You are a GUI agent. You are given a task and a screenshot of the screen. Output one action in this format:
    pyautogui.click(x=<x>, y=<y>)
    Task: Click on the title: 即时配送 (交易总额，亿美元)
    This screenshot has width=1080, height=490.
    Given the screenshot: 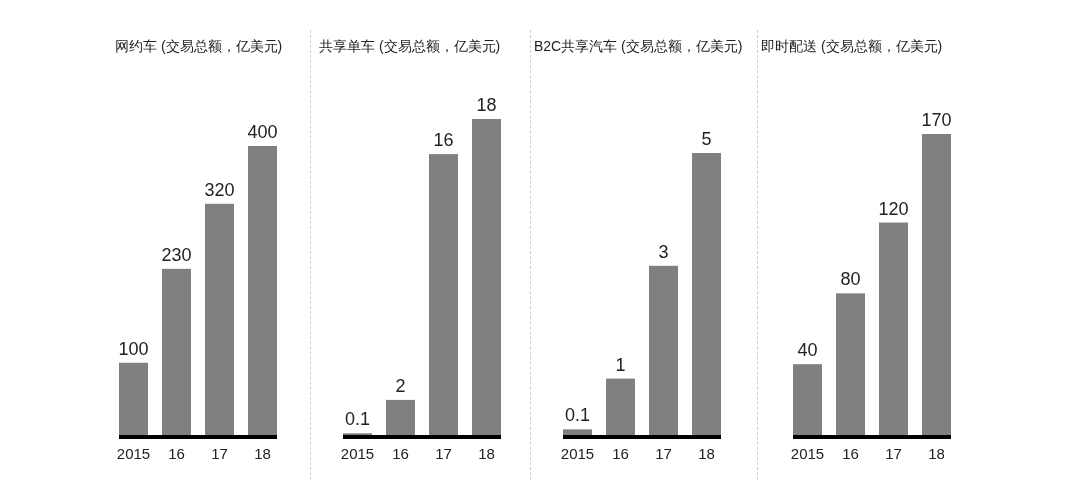 What is the action you would take?
    pyautogui.click(x=852, y=46)
    